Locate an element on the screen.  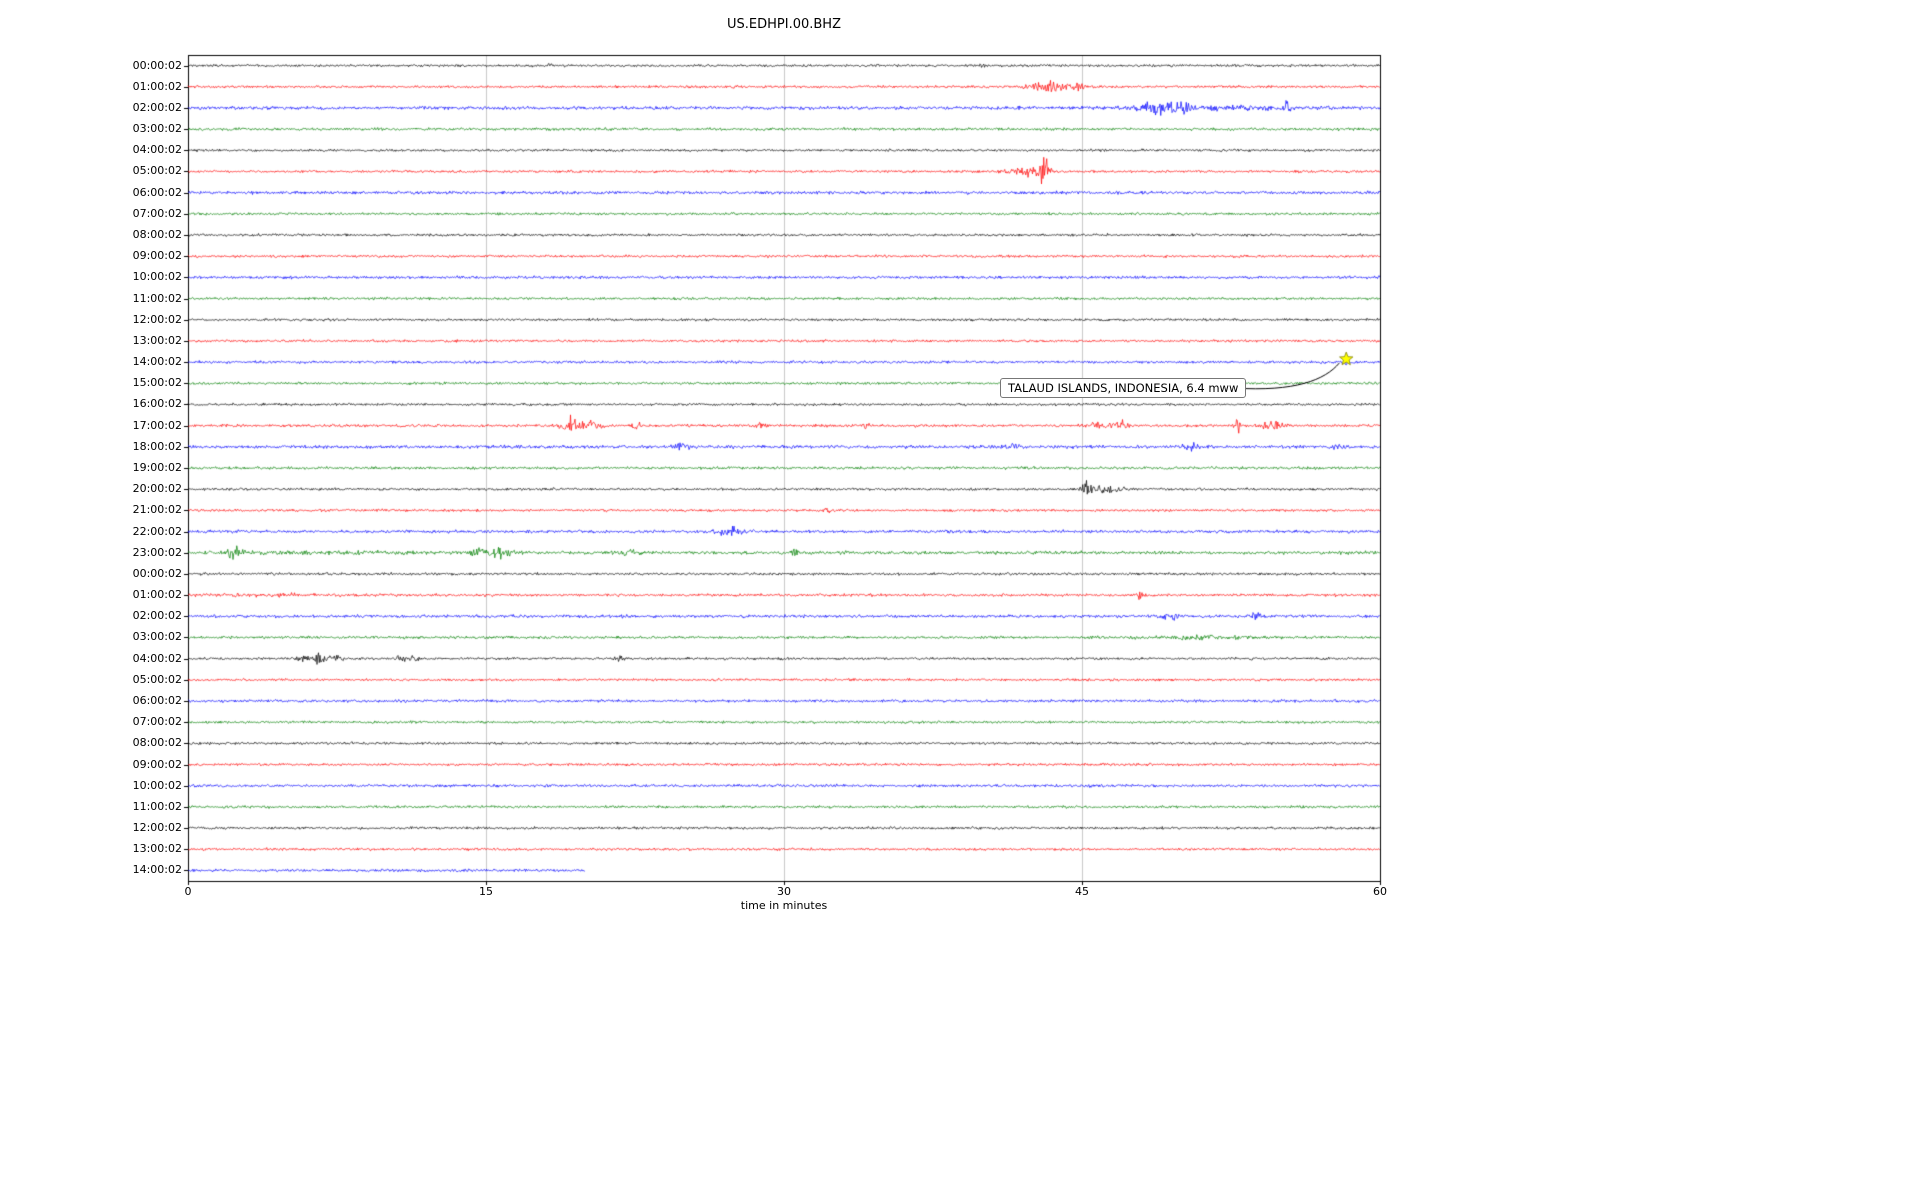
trace-time-label: 15:00:02 is located at coordinates (157, 383).